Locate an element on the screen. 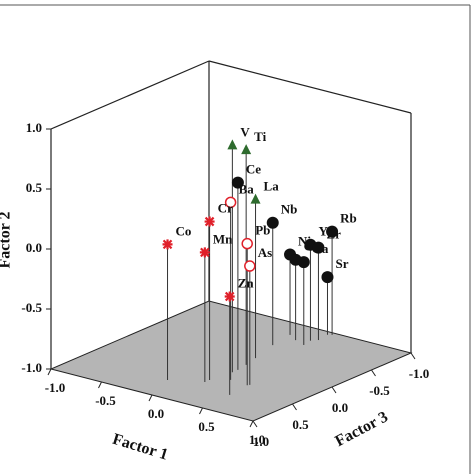 The height and width of the screenshot is (474, 474). point-label: Ce is located at coordinates (253, 169).